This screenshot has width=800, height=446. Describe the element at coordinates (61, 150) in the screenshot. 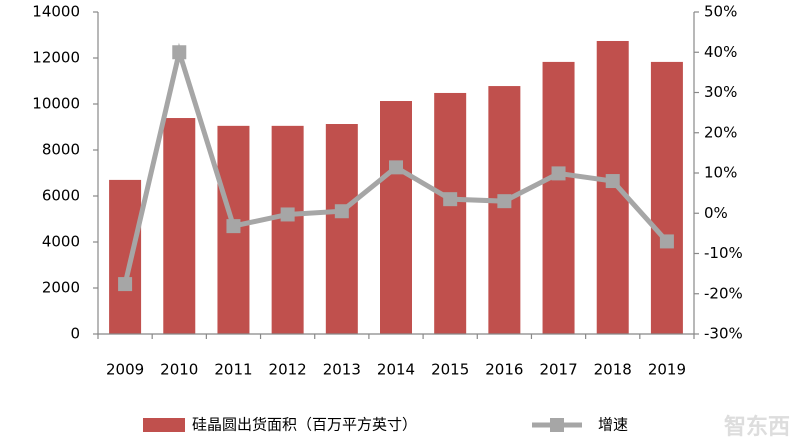

I see `y-tick-label: 8000` at that location.